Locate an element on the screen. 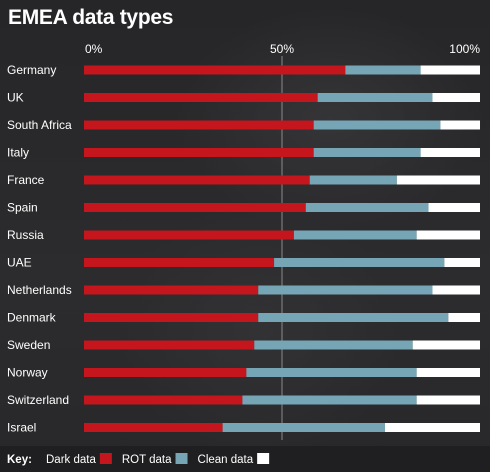 The image size is (490, 472). category-label: Denmark is located at coordinates (32, 318).